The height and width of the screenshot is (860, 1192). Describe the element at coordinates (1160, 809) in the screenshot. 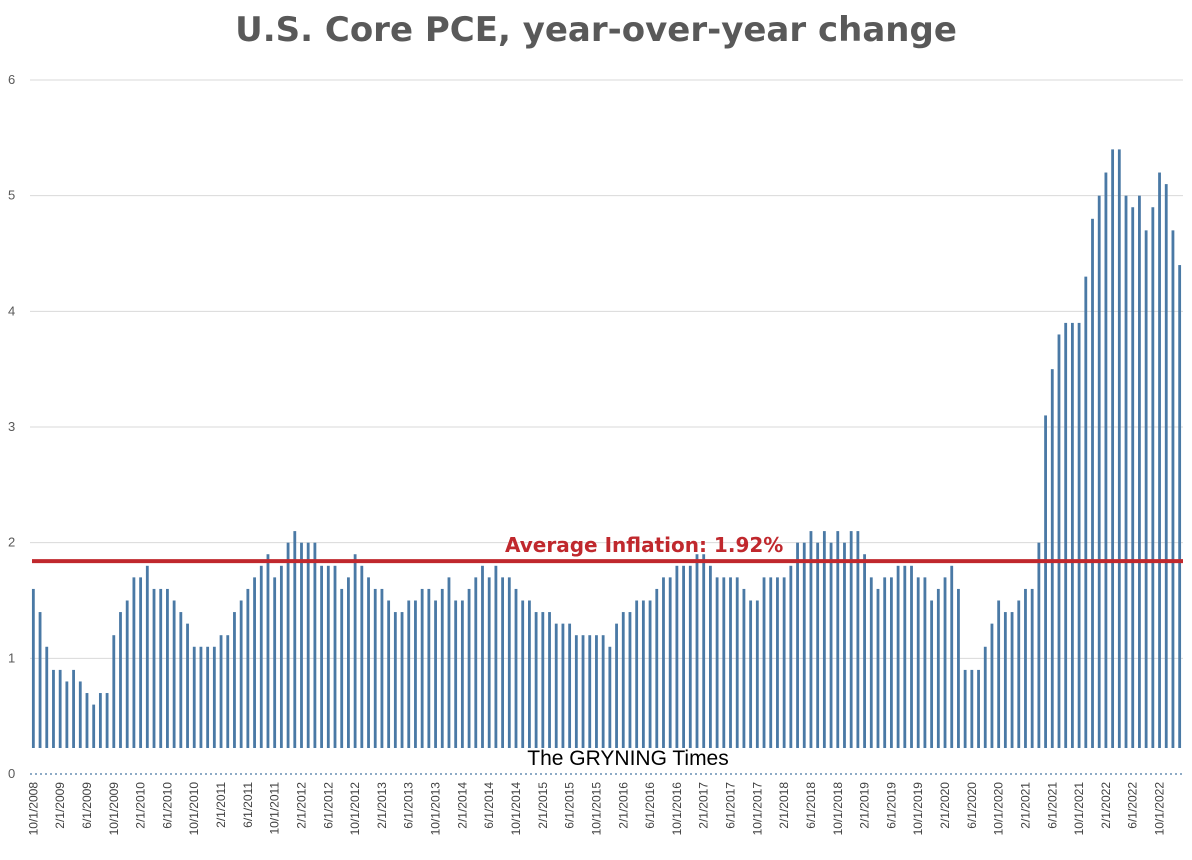

I see `x-tick-label: 10/1/2022` at that location.